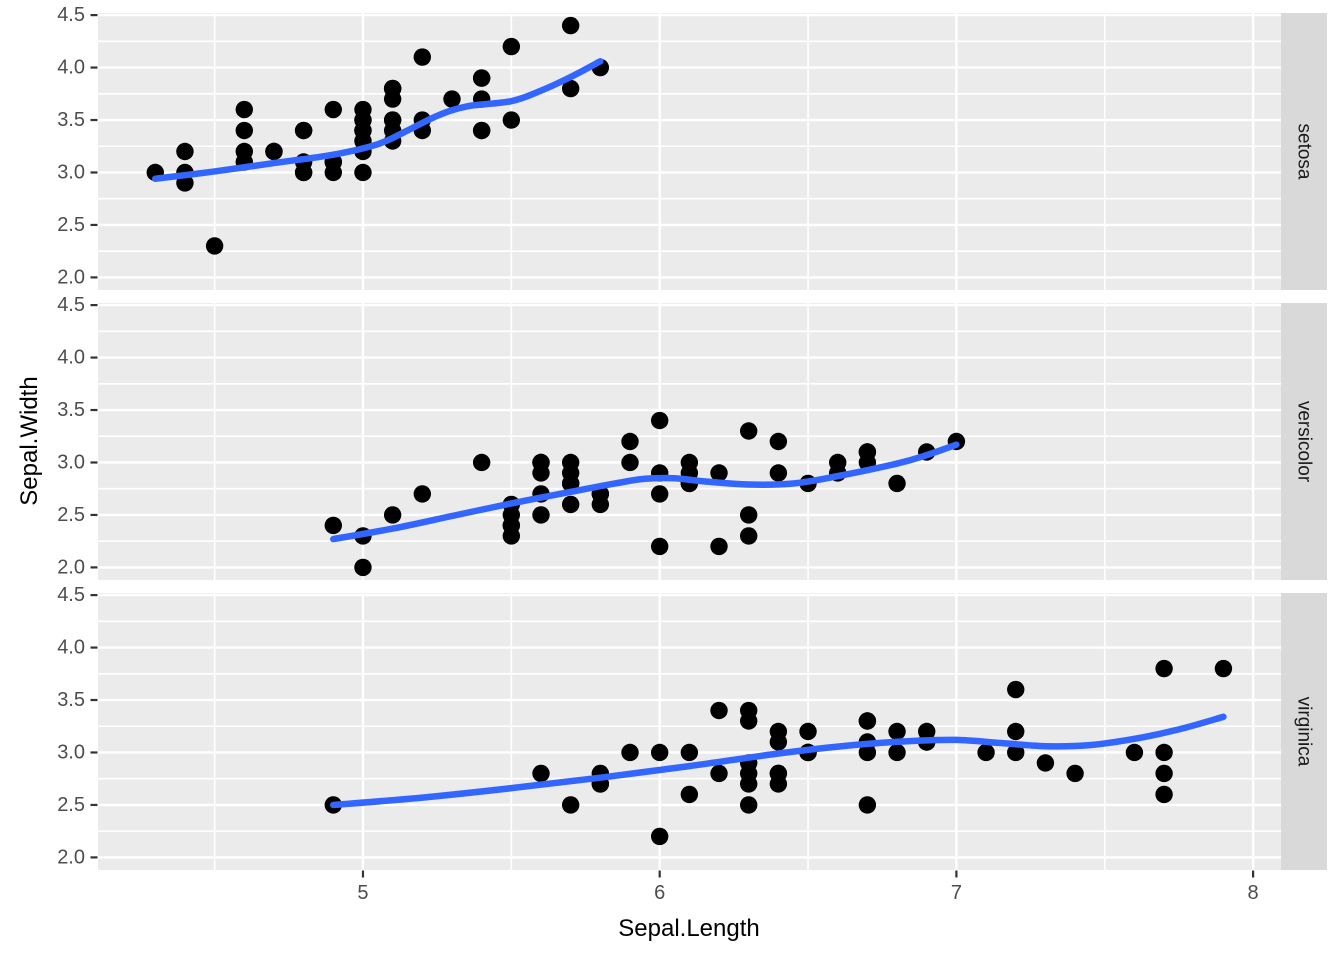 The image size is (1344, 960). I want to click on facet-strip-label: virginica, so click(1304, 732).